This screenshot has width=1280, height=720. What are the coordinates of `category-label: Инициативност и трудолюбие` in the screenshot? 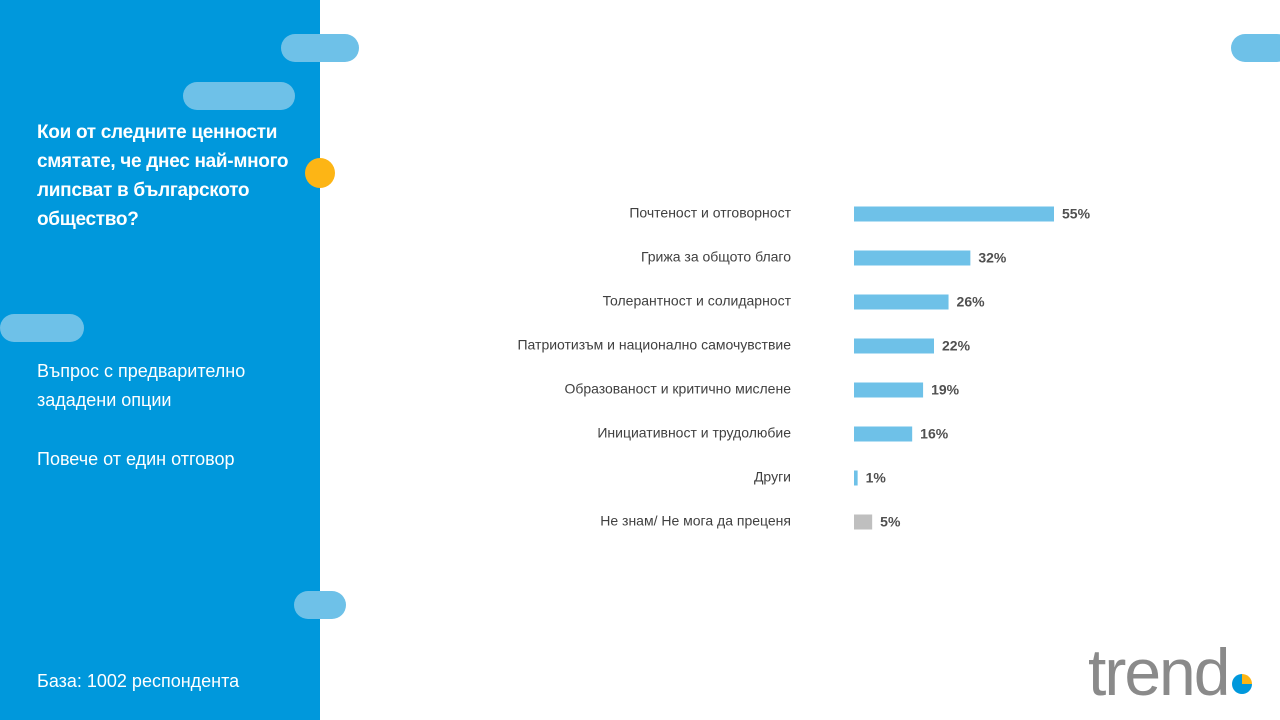 It's located at (694, 433).